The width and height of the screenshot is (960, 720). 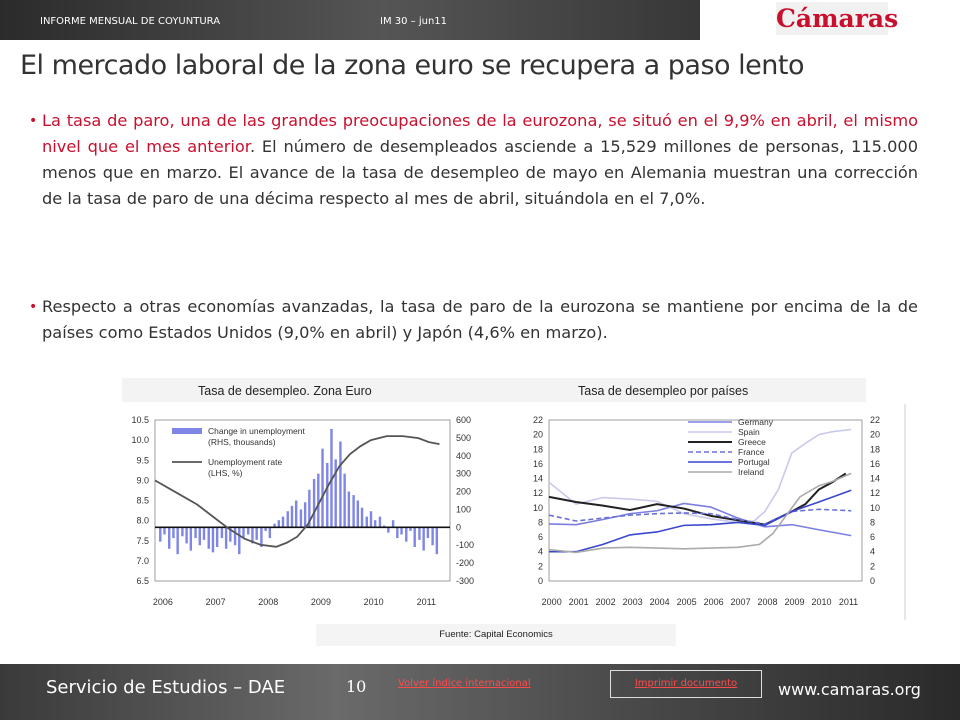 What do you see at coordinates (464, 683) in the screenshot?
I see `back-to-index-link: Volver índice internacional` at bounding box center [464, 683].